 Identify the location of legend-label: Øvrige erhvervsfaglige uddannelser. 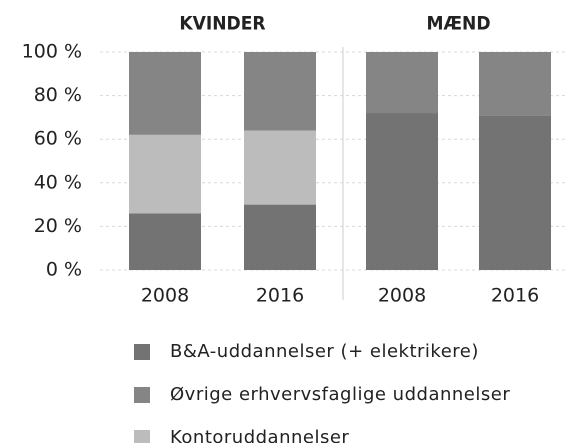
(340, 394).